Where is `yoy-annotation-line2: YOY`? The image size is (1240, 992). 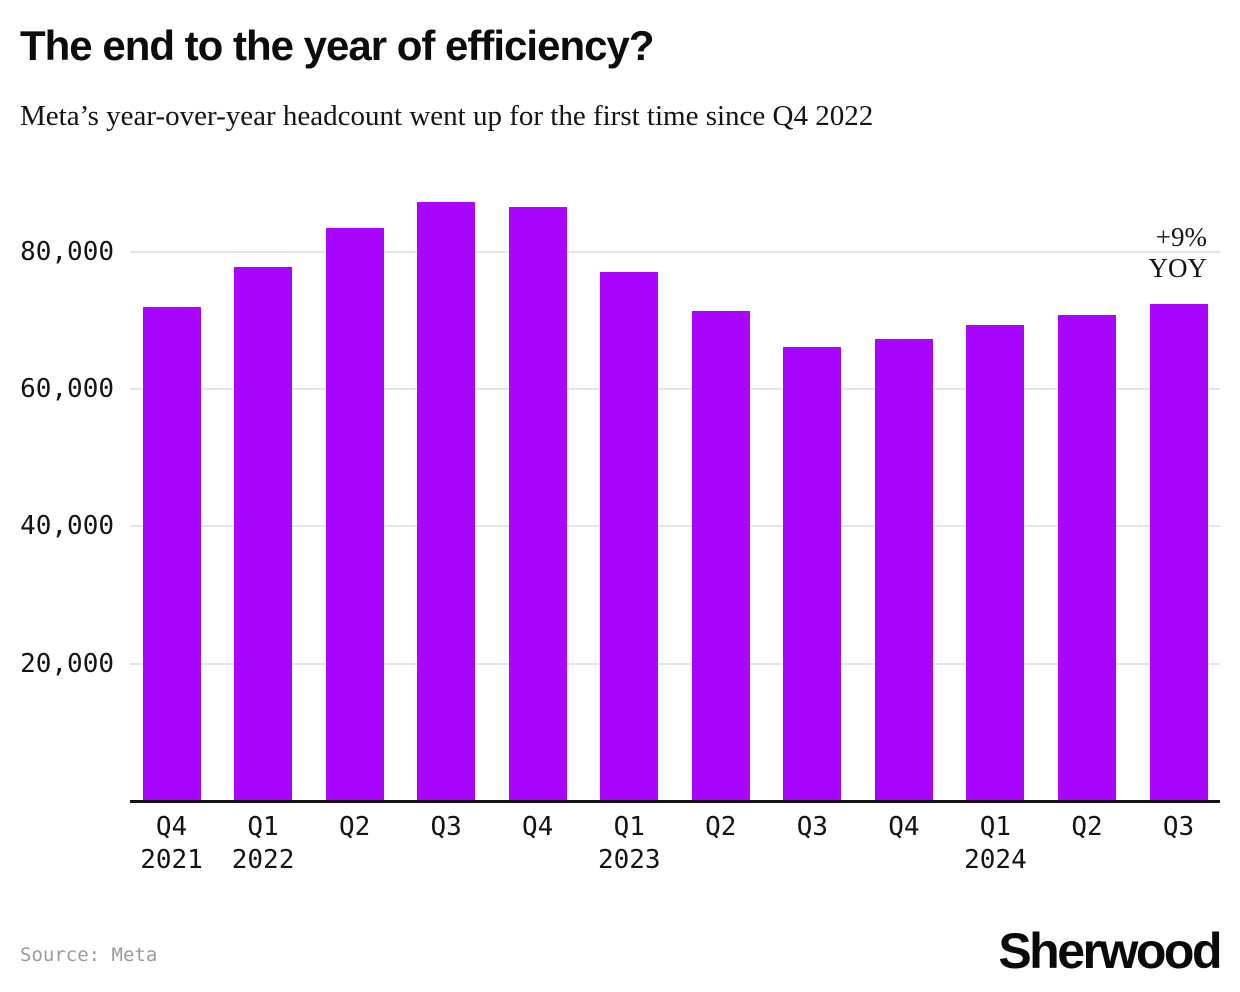
yoy-annotation-line2: YOY is located at coordinates (1178, 268).